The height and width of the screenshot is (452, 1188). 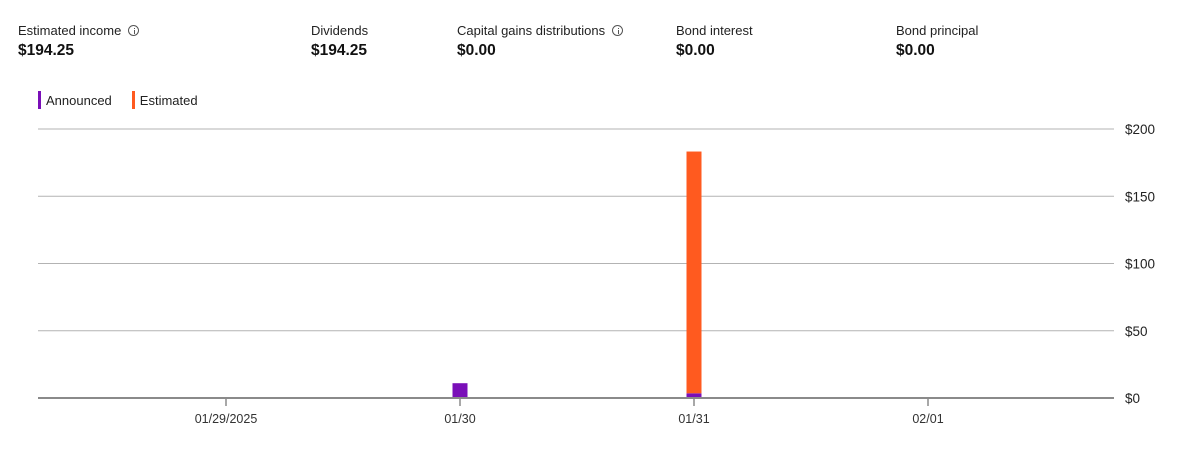 I want to click on bond-interest-metric: Bond interest $0.00, so click(x=714, y=40).